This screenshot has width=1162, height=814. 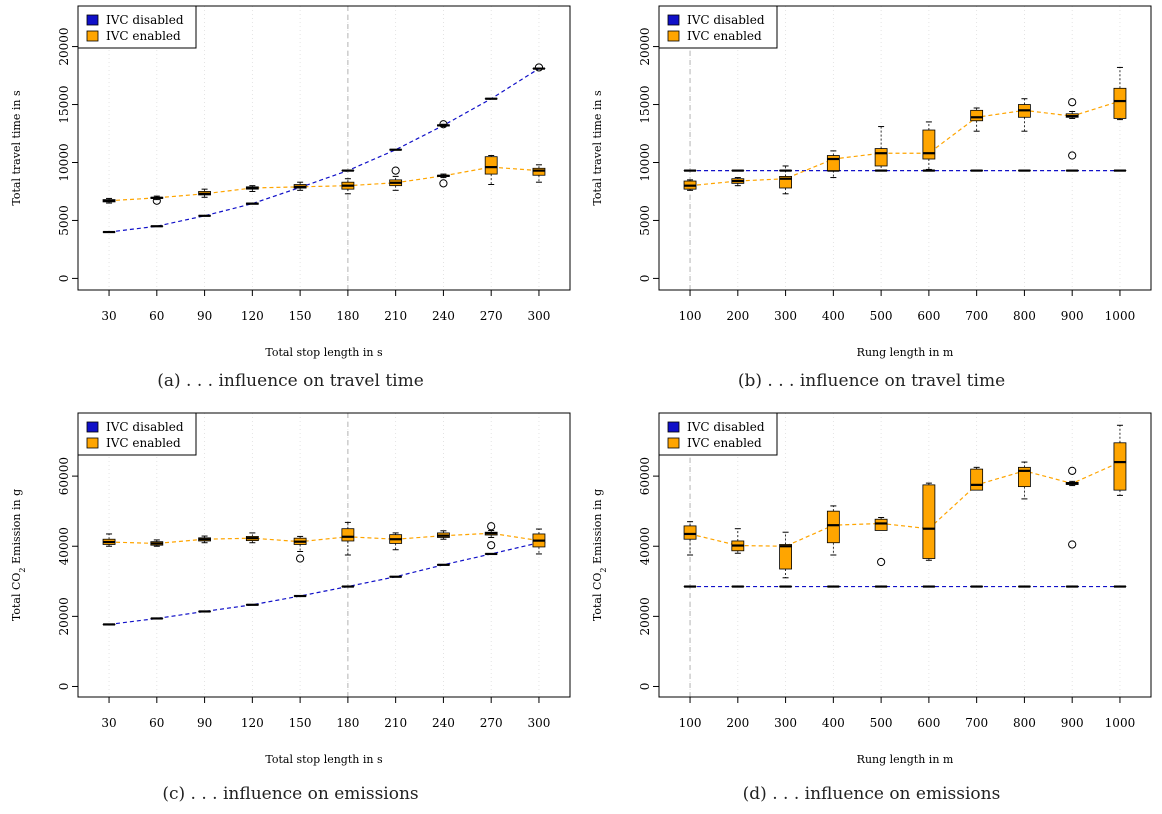 What do you see at coordinates (64, 104) in the screenshot?
I see `y-tick-label-15000: 15000` at bounding box center [64, 104].